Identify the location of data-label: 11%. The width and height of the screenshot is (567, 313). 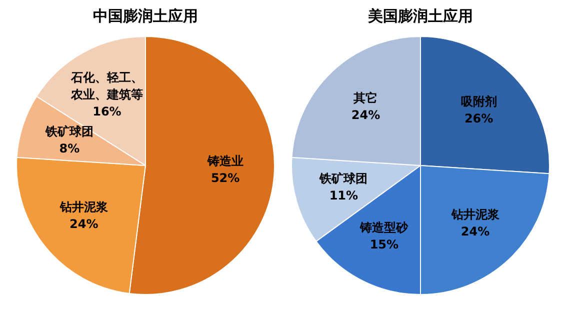
(343, 195).